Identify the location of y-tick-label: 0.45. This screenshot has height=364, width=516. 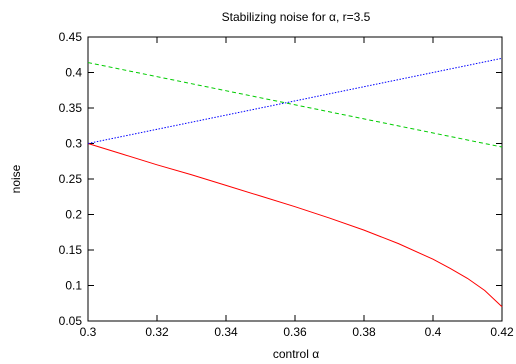
(71, 37).